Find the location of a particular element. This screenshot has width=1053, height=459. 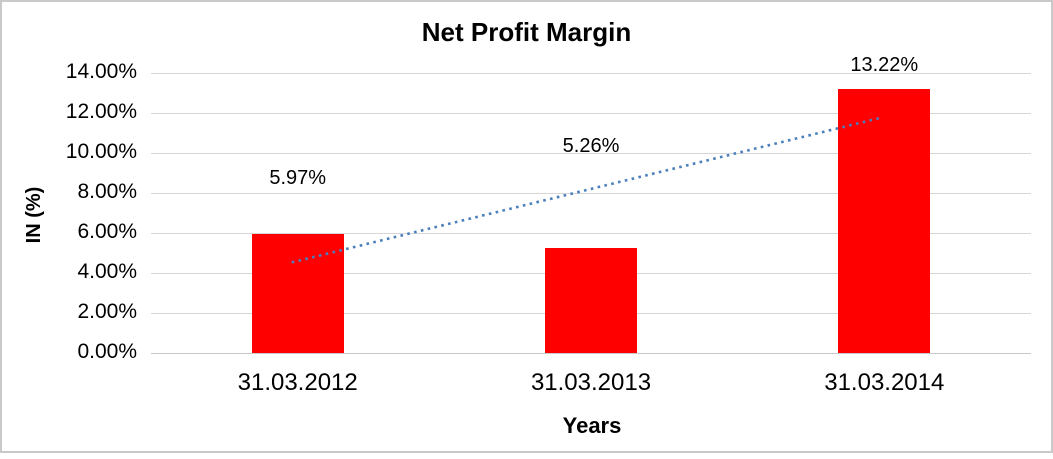

x-category-label: 31.03.2014 is located at coordinates (884, 382).